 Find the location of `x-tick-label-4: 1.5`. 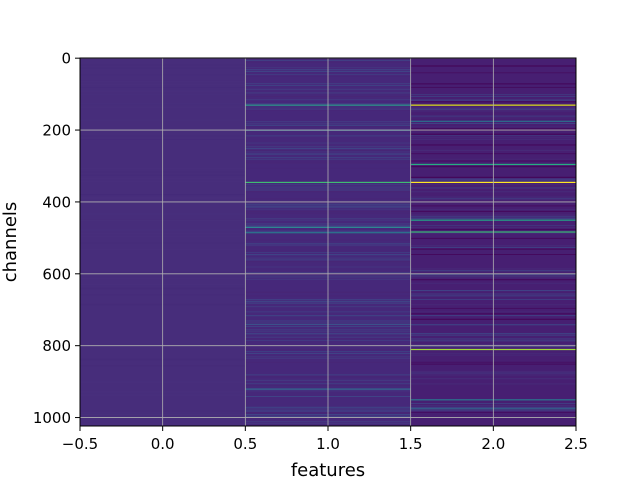

x-tick-label-4: 1.5 is located at coordinates (411, 444).